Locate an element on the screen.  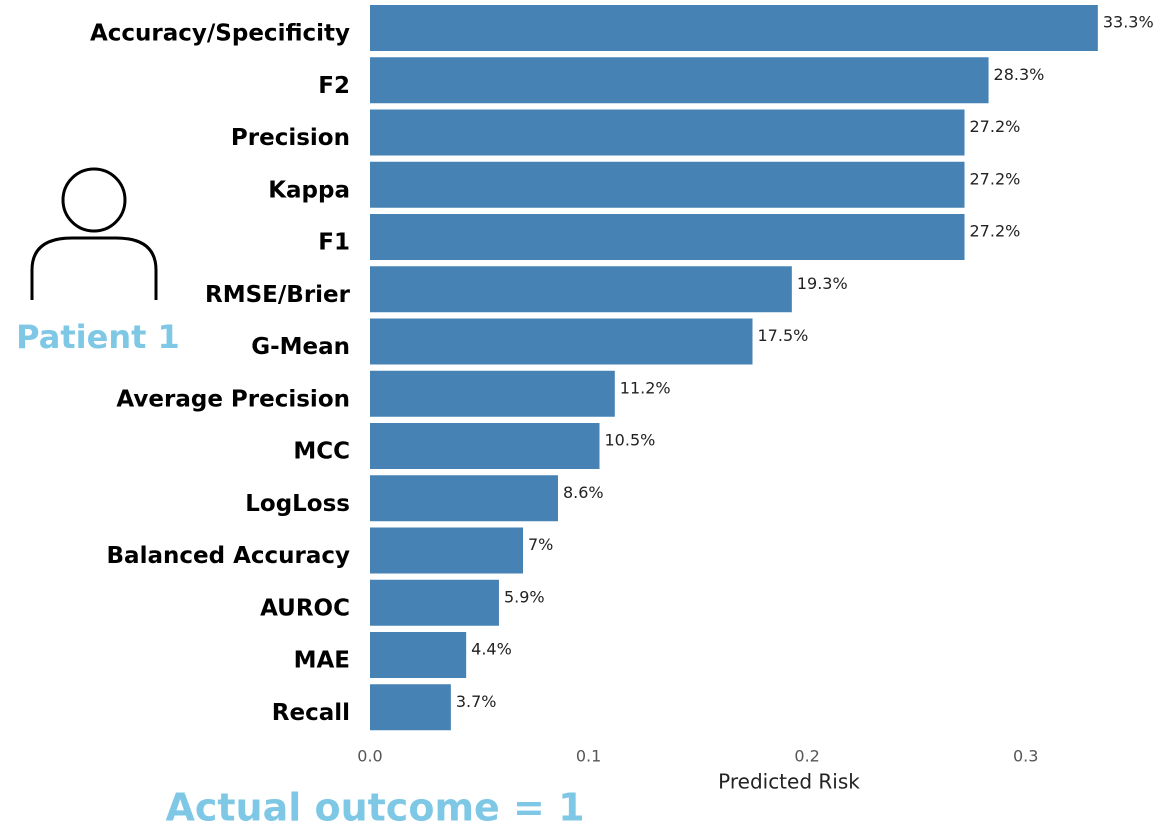
y-tick-label: RMSE/Brier is located at coordinates (278, 295).